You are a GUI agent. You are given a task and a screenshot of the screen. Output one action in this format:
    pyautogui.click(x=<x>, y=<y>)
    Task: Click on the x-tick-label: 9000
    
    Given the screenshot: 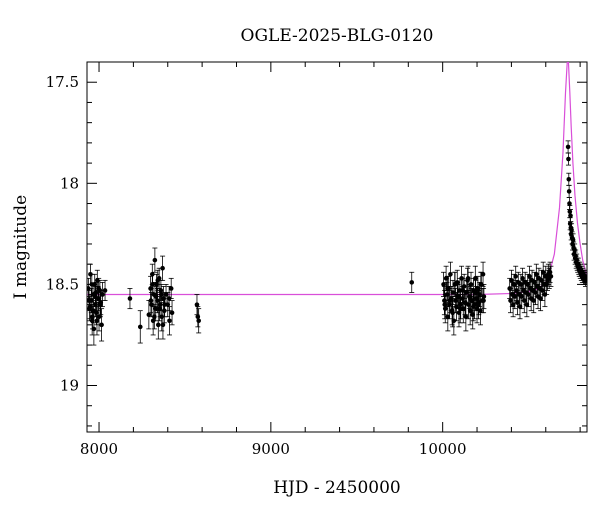 What is the action you would take?
    pyautogui.click(x=271, y=449)
    